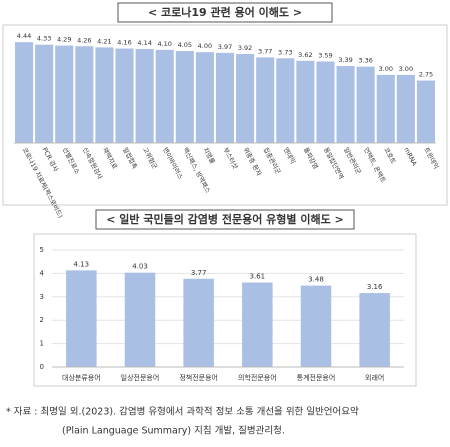 This screenshot has height=447, width=450. What do you see at coordinates (285, 52) in the screenshot?
I see `value-label: 3.73` at bounding box center [285, 52].